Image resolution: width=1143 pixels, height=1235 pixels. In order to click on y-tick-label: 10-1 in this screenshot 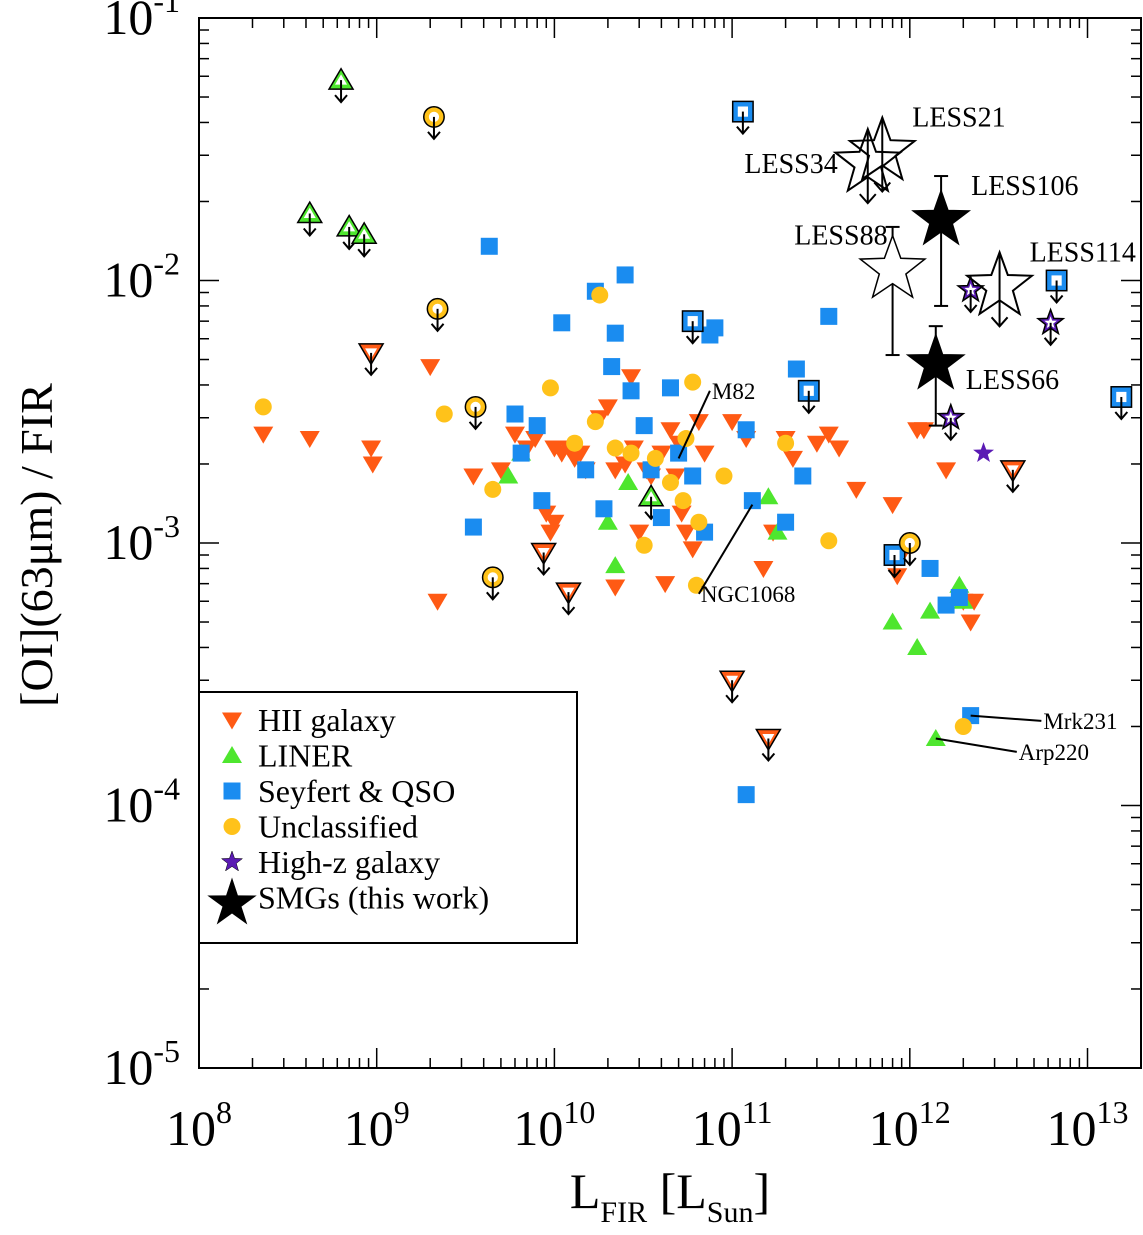, I will do `click(141, 22)`.